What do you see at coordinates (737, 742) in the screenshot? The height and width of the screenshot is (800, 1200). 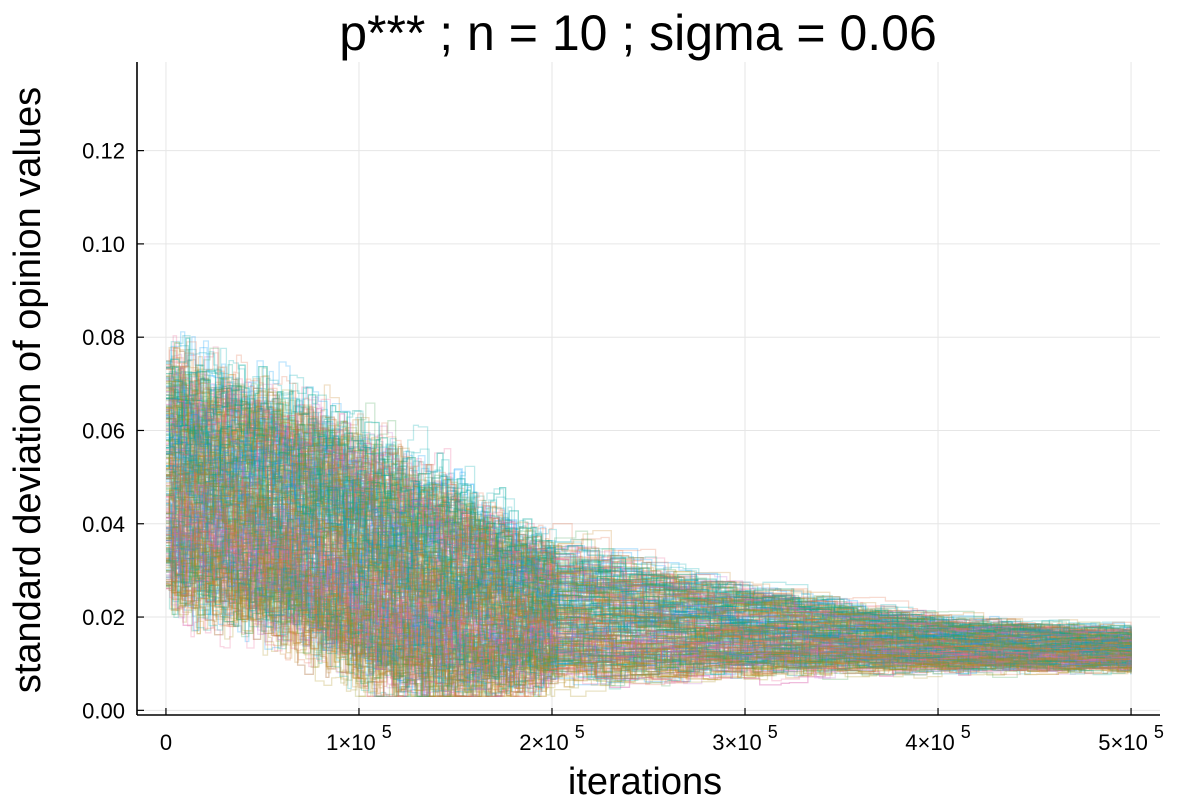 I see `x-tick-label-base: 3×10` at bounding box center [737, 742].